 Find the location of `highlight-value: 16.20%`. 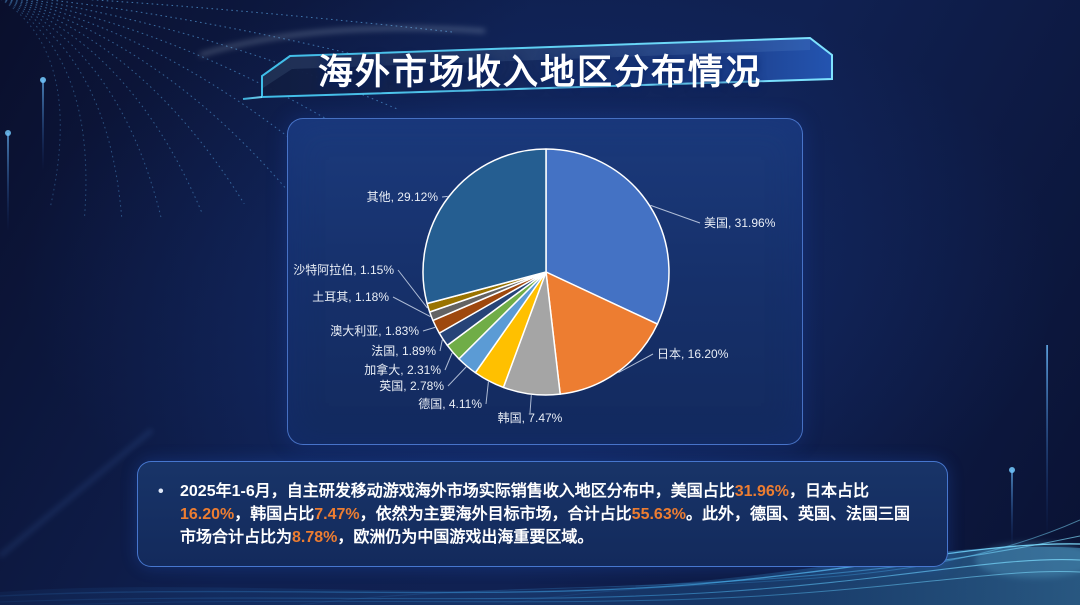

highlight-value: 16.20% is located at coordinates (207, 514).